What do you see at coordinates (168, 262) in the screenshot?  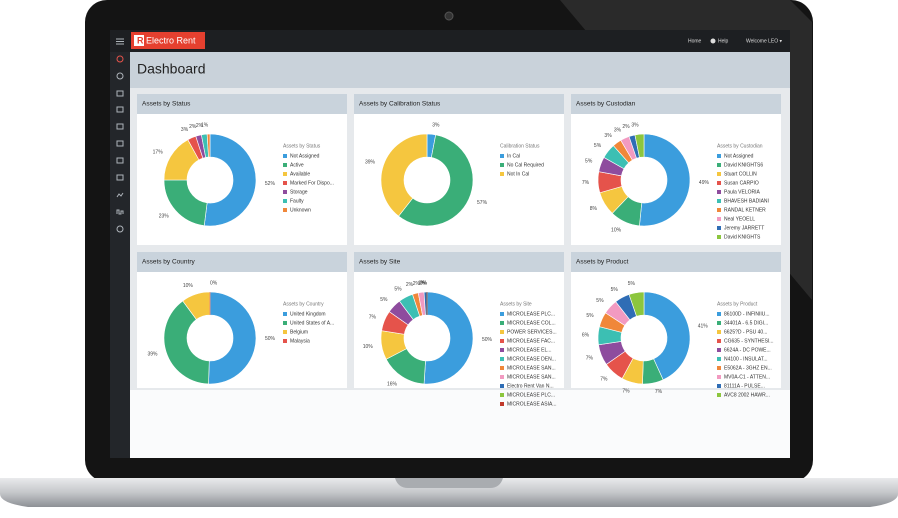 I see `panel-title: Assets by Country` at bounding box center [168, 262].